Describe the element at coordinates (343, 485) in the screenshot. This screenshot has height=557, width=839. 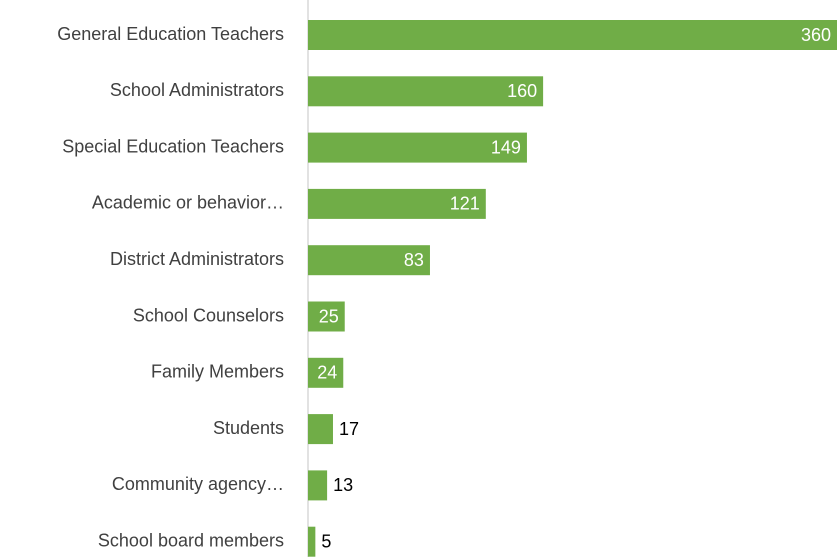
I see `data-label: 13` at that location.